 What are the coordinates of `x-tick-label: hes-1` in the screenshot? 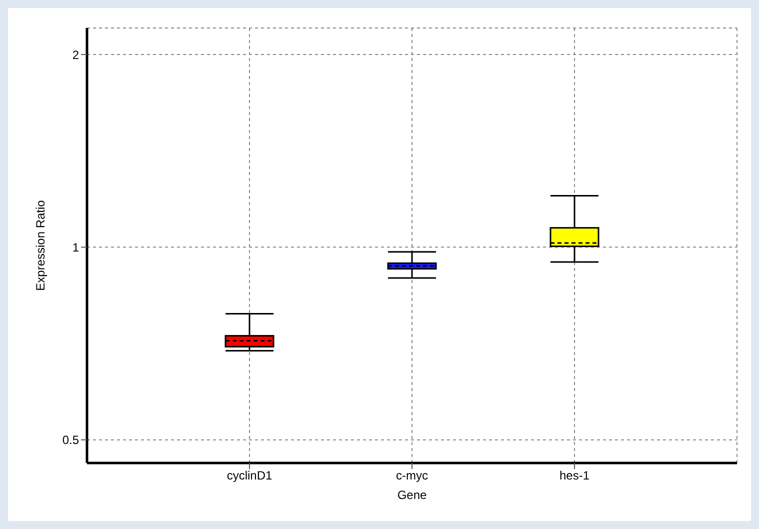 It's located at (574, 475).